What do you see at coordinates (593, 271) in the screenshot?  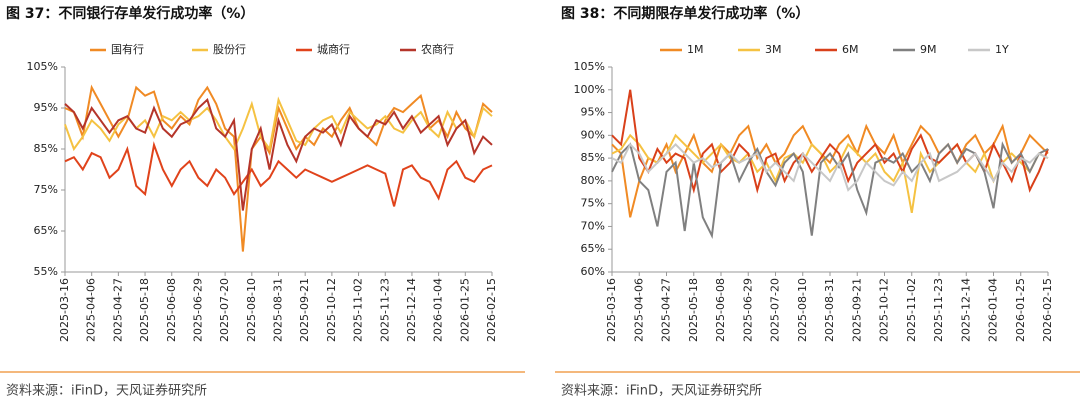 I see `y-tick-label: 60%` at bounding box center [593, 271].